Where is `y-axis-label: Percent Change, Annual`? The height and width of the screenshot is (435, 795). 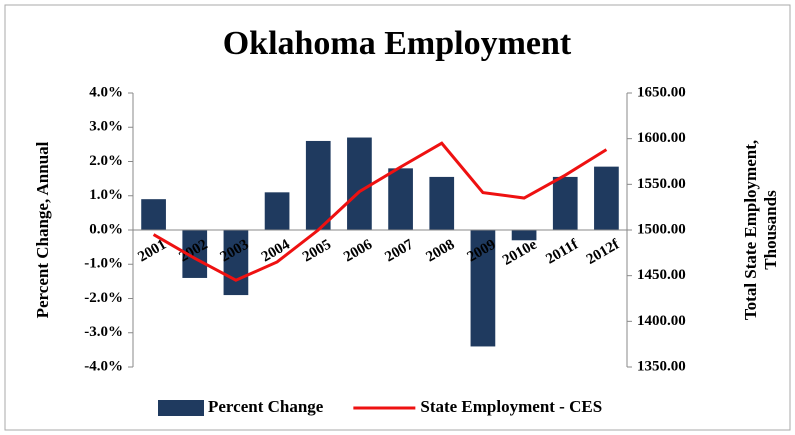 y-axis-label: Percent Change, Annual is located at coordinates (42, 229).